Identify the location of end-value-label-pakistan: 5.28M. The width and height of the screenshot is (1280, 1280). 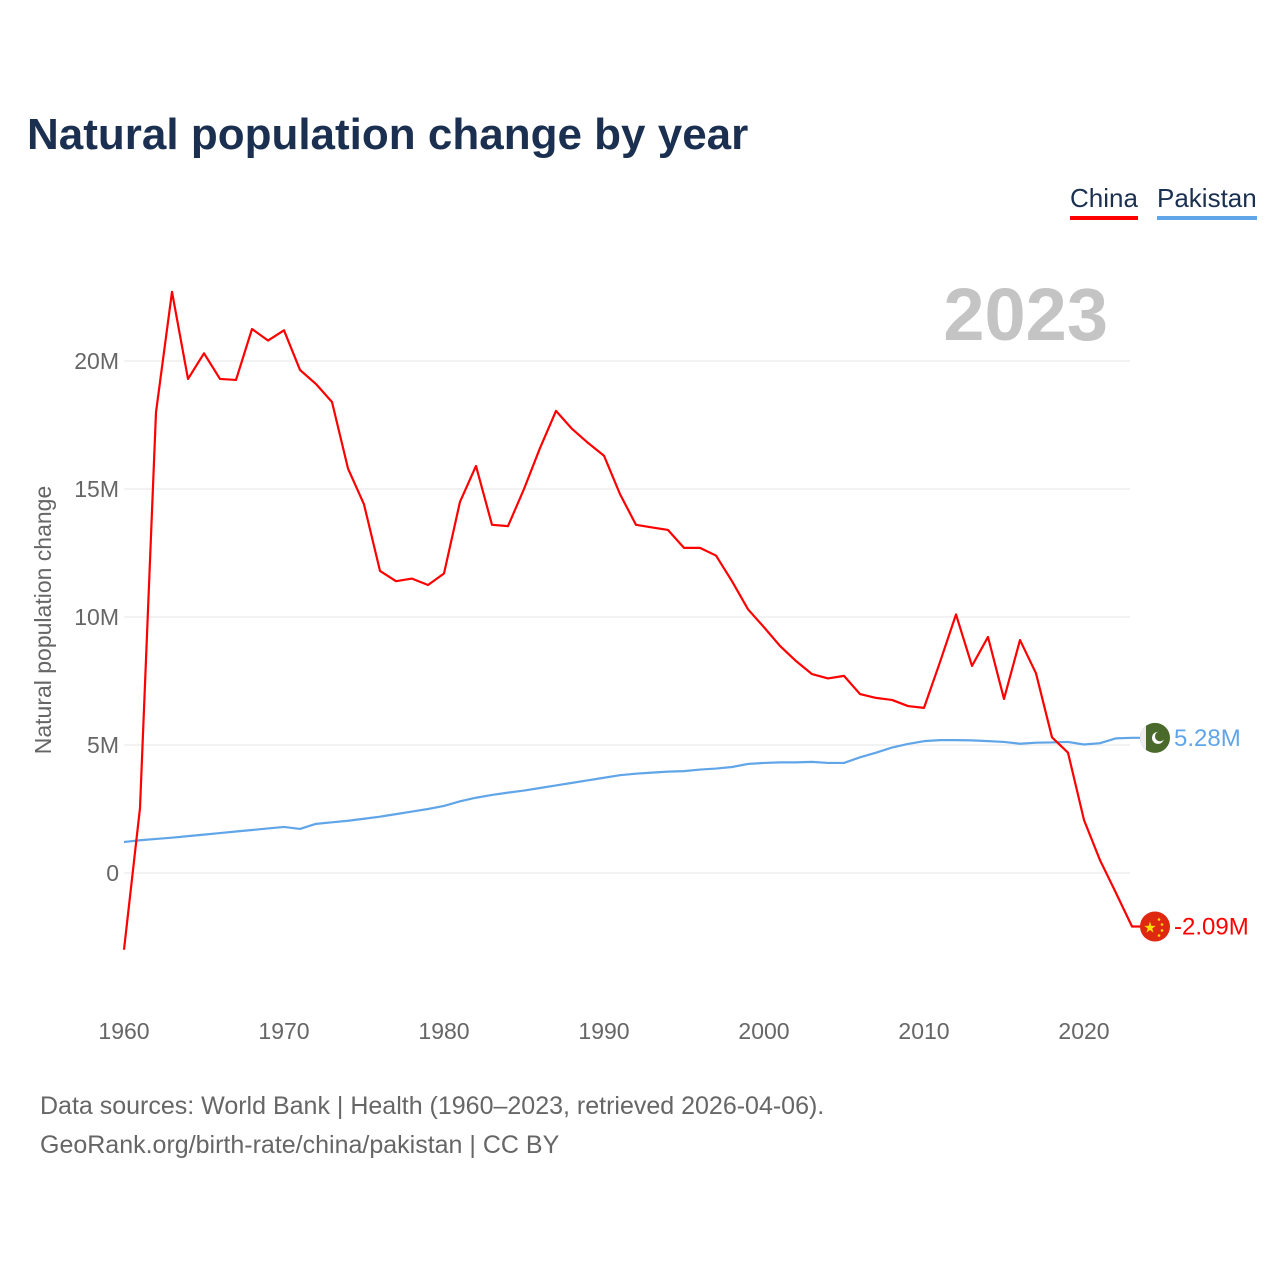
(1207, 738).